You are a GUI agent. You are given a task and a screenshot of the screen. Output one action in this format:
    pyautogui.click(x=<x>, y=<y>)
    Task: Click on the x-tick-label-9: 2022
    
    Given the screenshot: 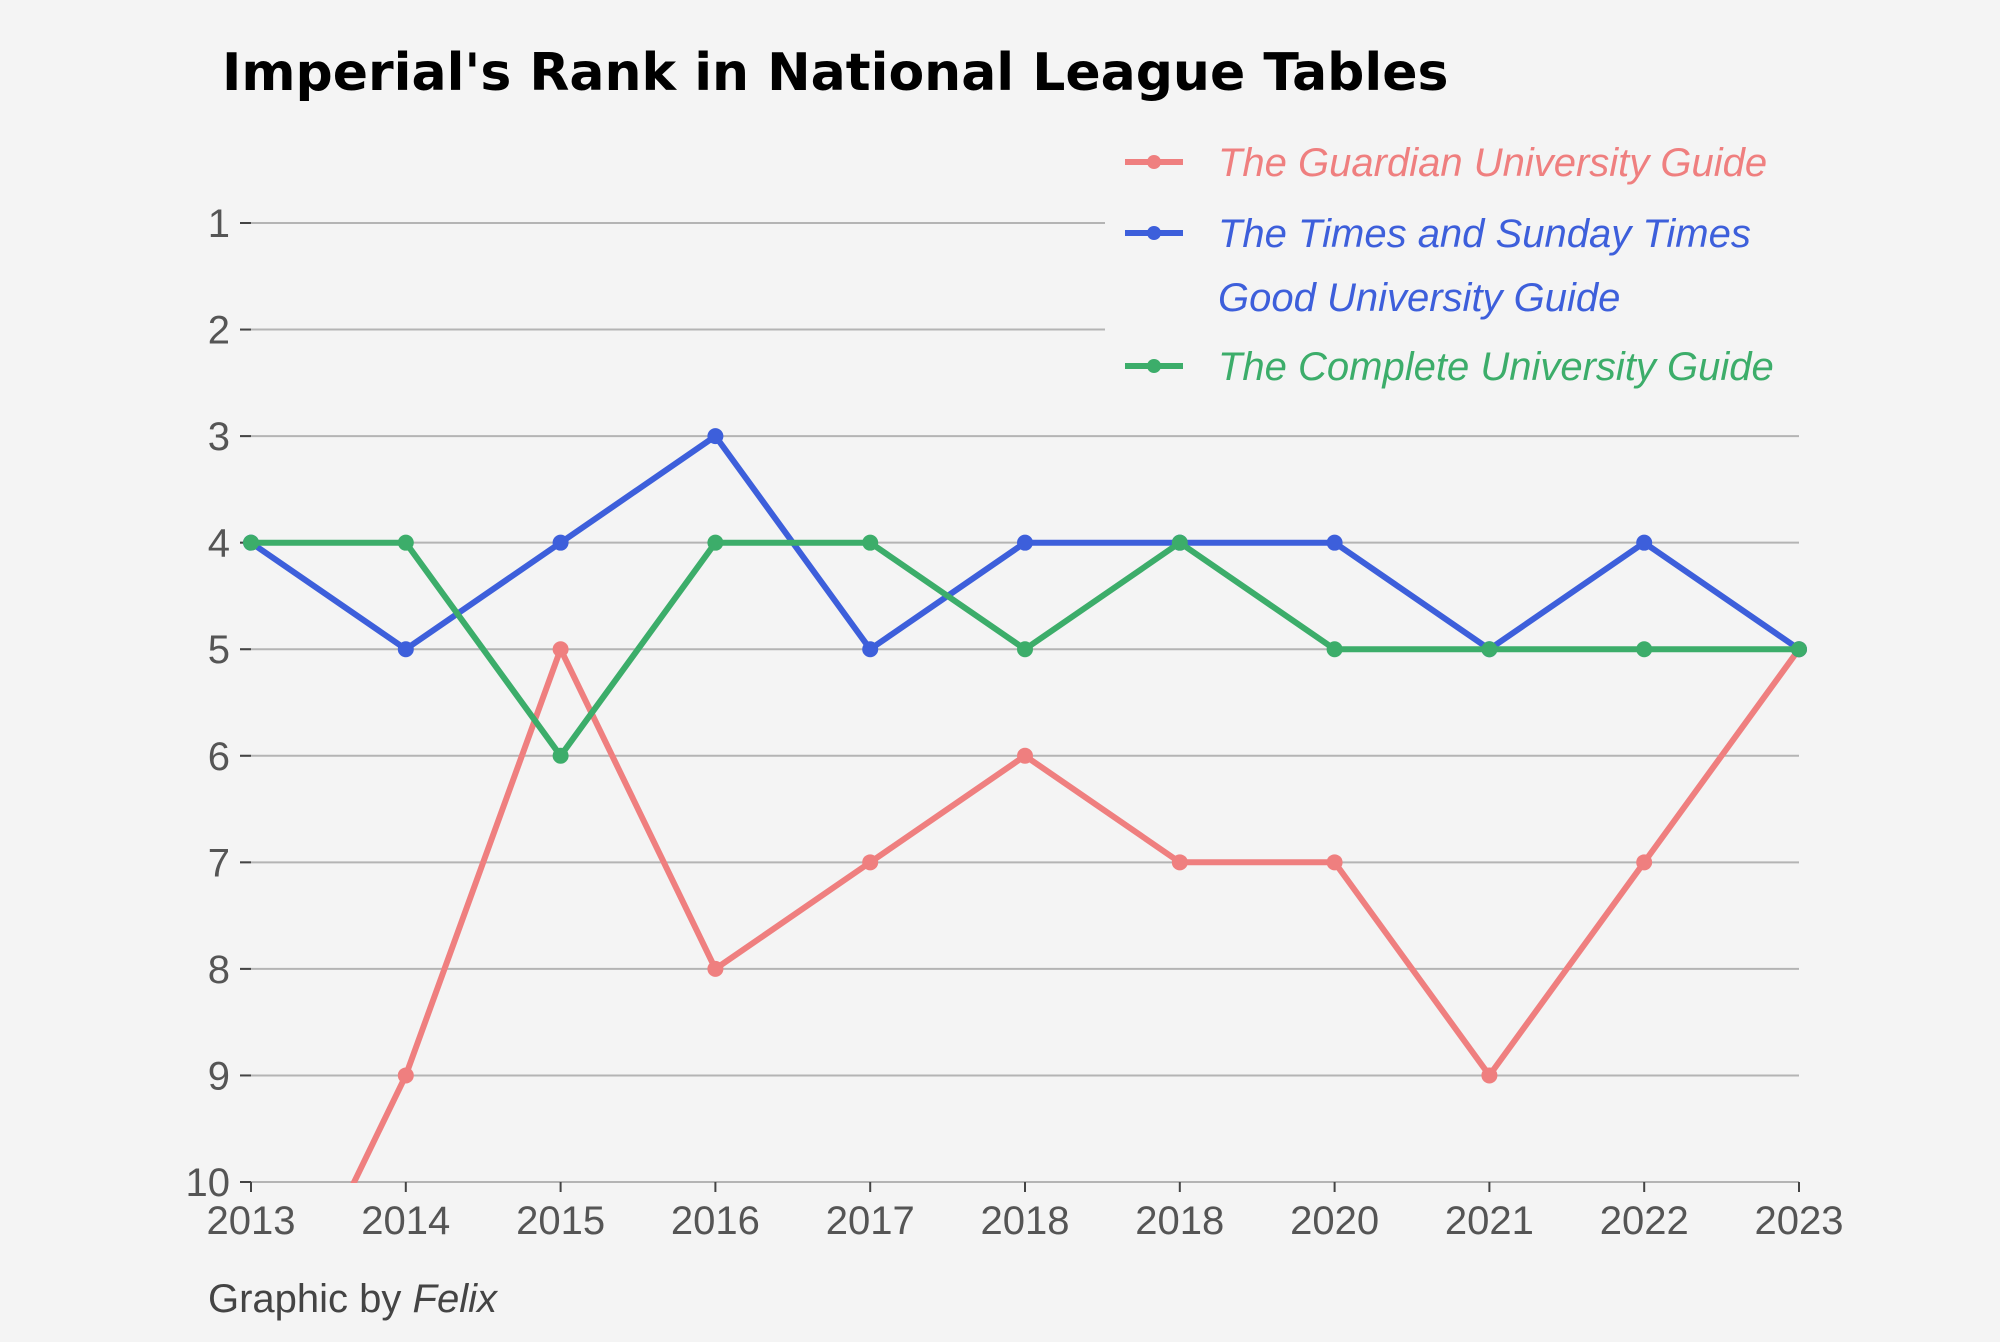 What is the action you would take?
    pyautogui.click(x=1644, y=1221)
    